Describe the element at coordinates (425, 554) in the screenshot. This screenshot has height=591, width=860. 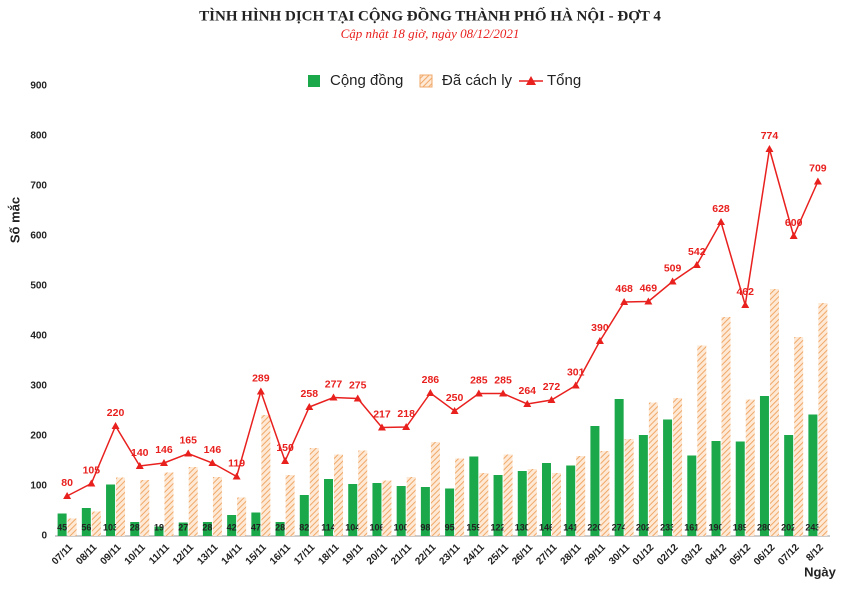
I see `x-tick-label: 22/11` at that location.